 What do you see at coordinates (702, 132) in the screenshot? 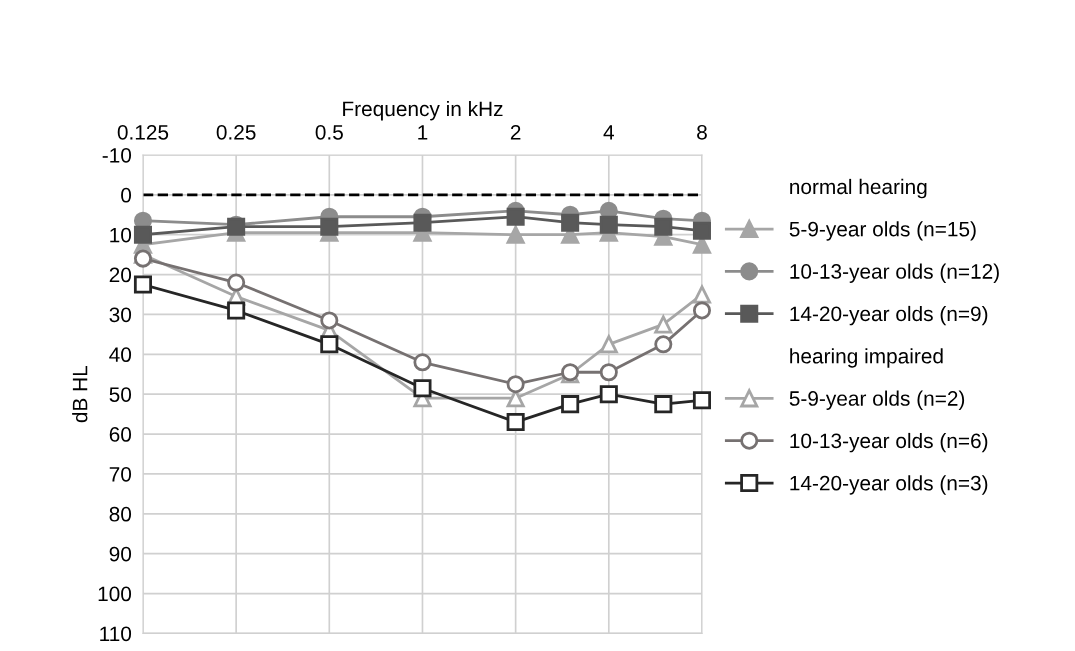
I see `x-tick-label: 8` at bounding box center [702, 132].